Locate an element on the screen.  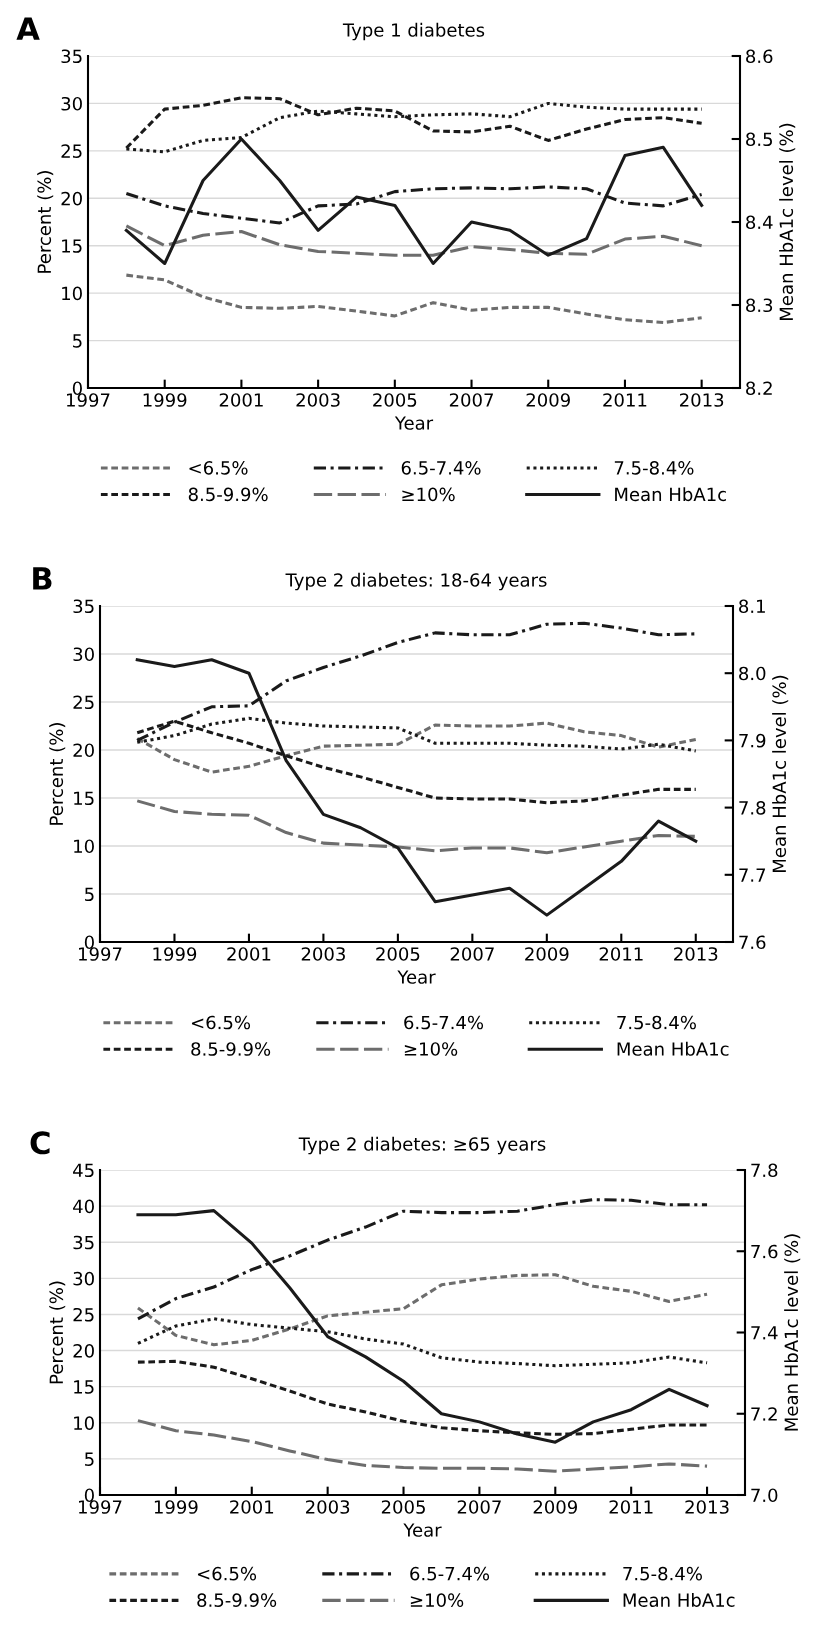
y2-tick-label: 7.7 is located at coordinates (752, 875).